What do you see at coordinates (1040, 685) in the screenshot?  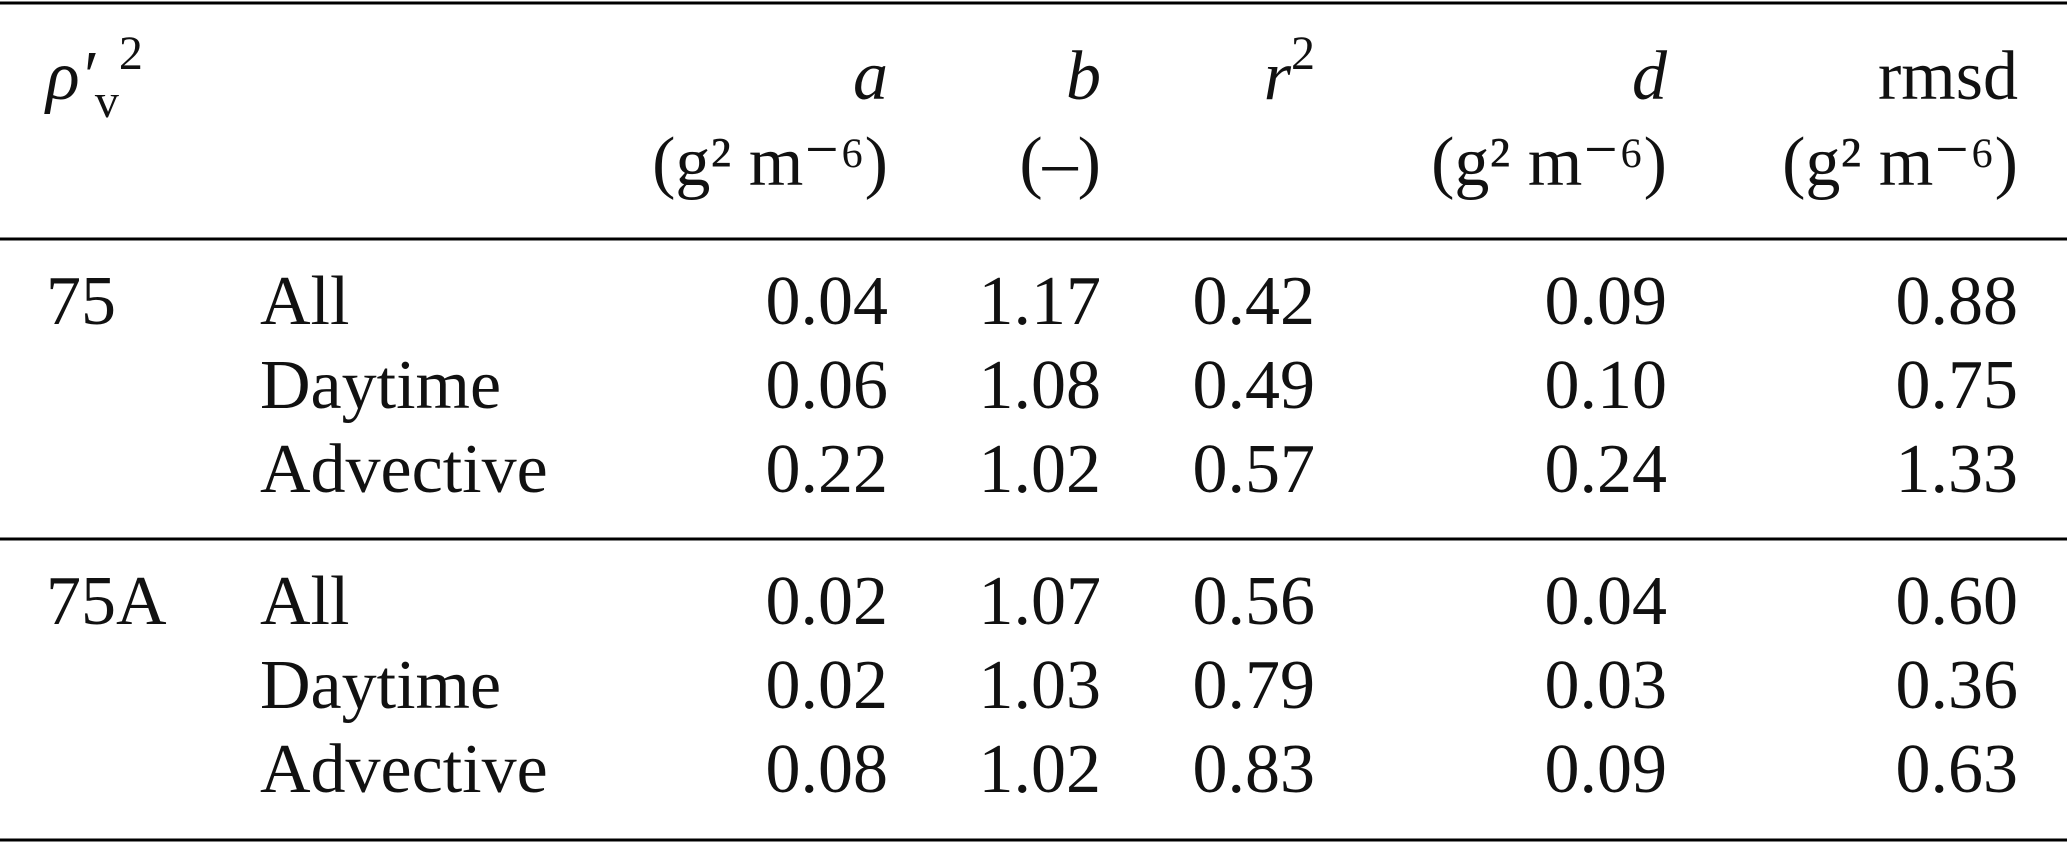 I see `cell-value: 1.03` at bounding box center [1040, 685].